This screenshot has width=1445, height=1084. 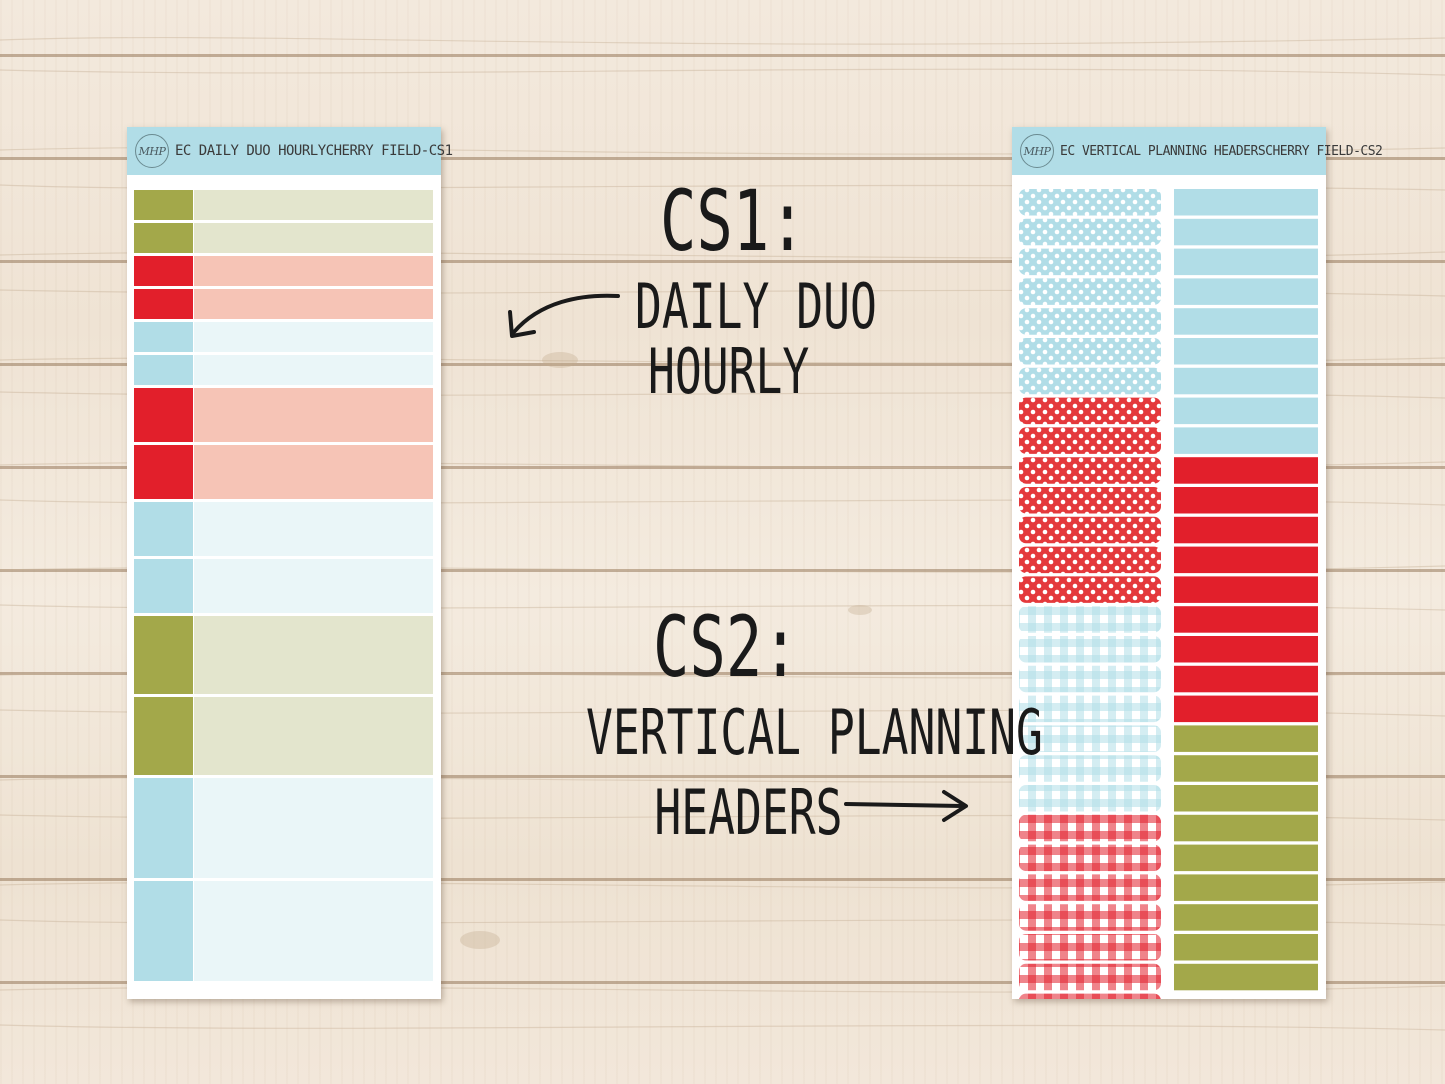 I want to click on sheet-title: EC VERTICAL PLANNING HEADERS, so click(x=1163, y=151).